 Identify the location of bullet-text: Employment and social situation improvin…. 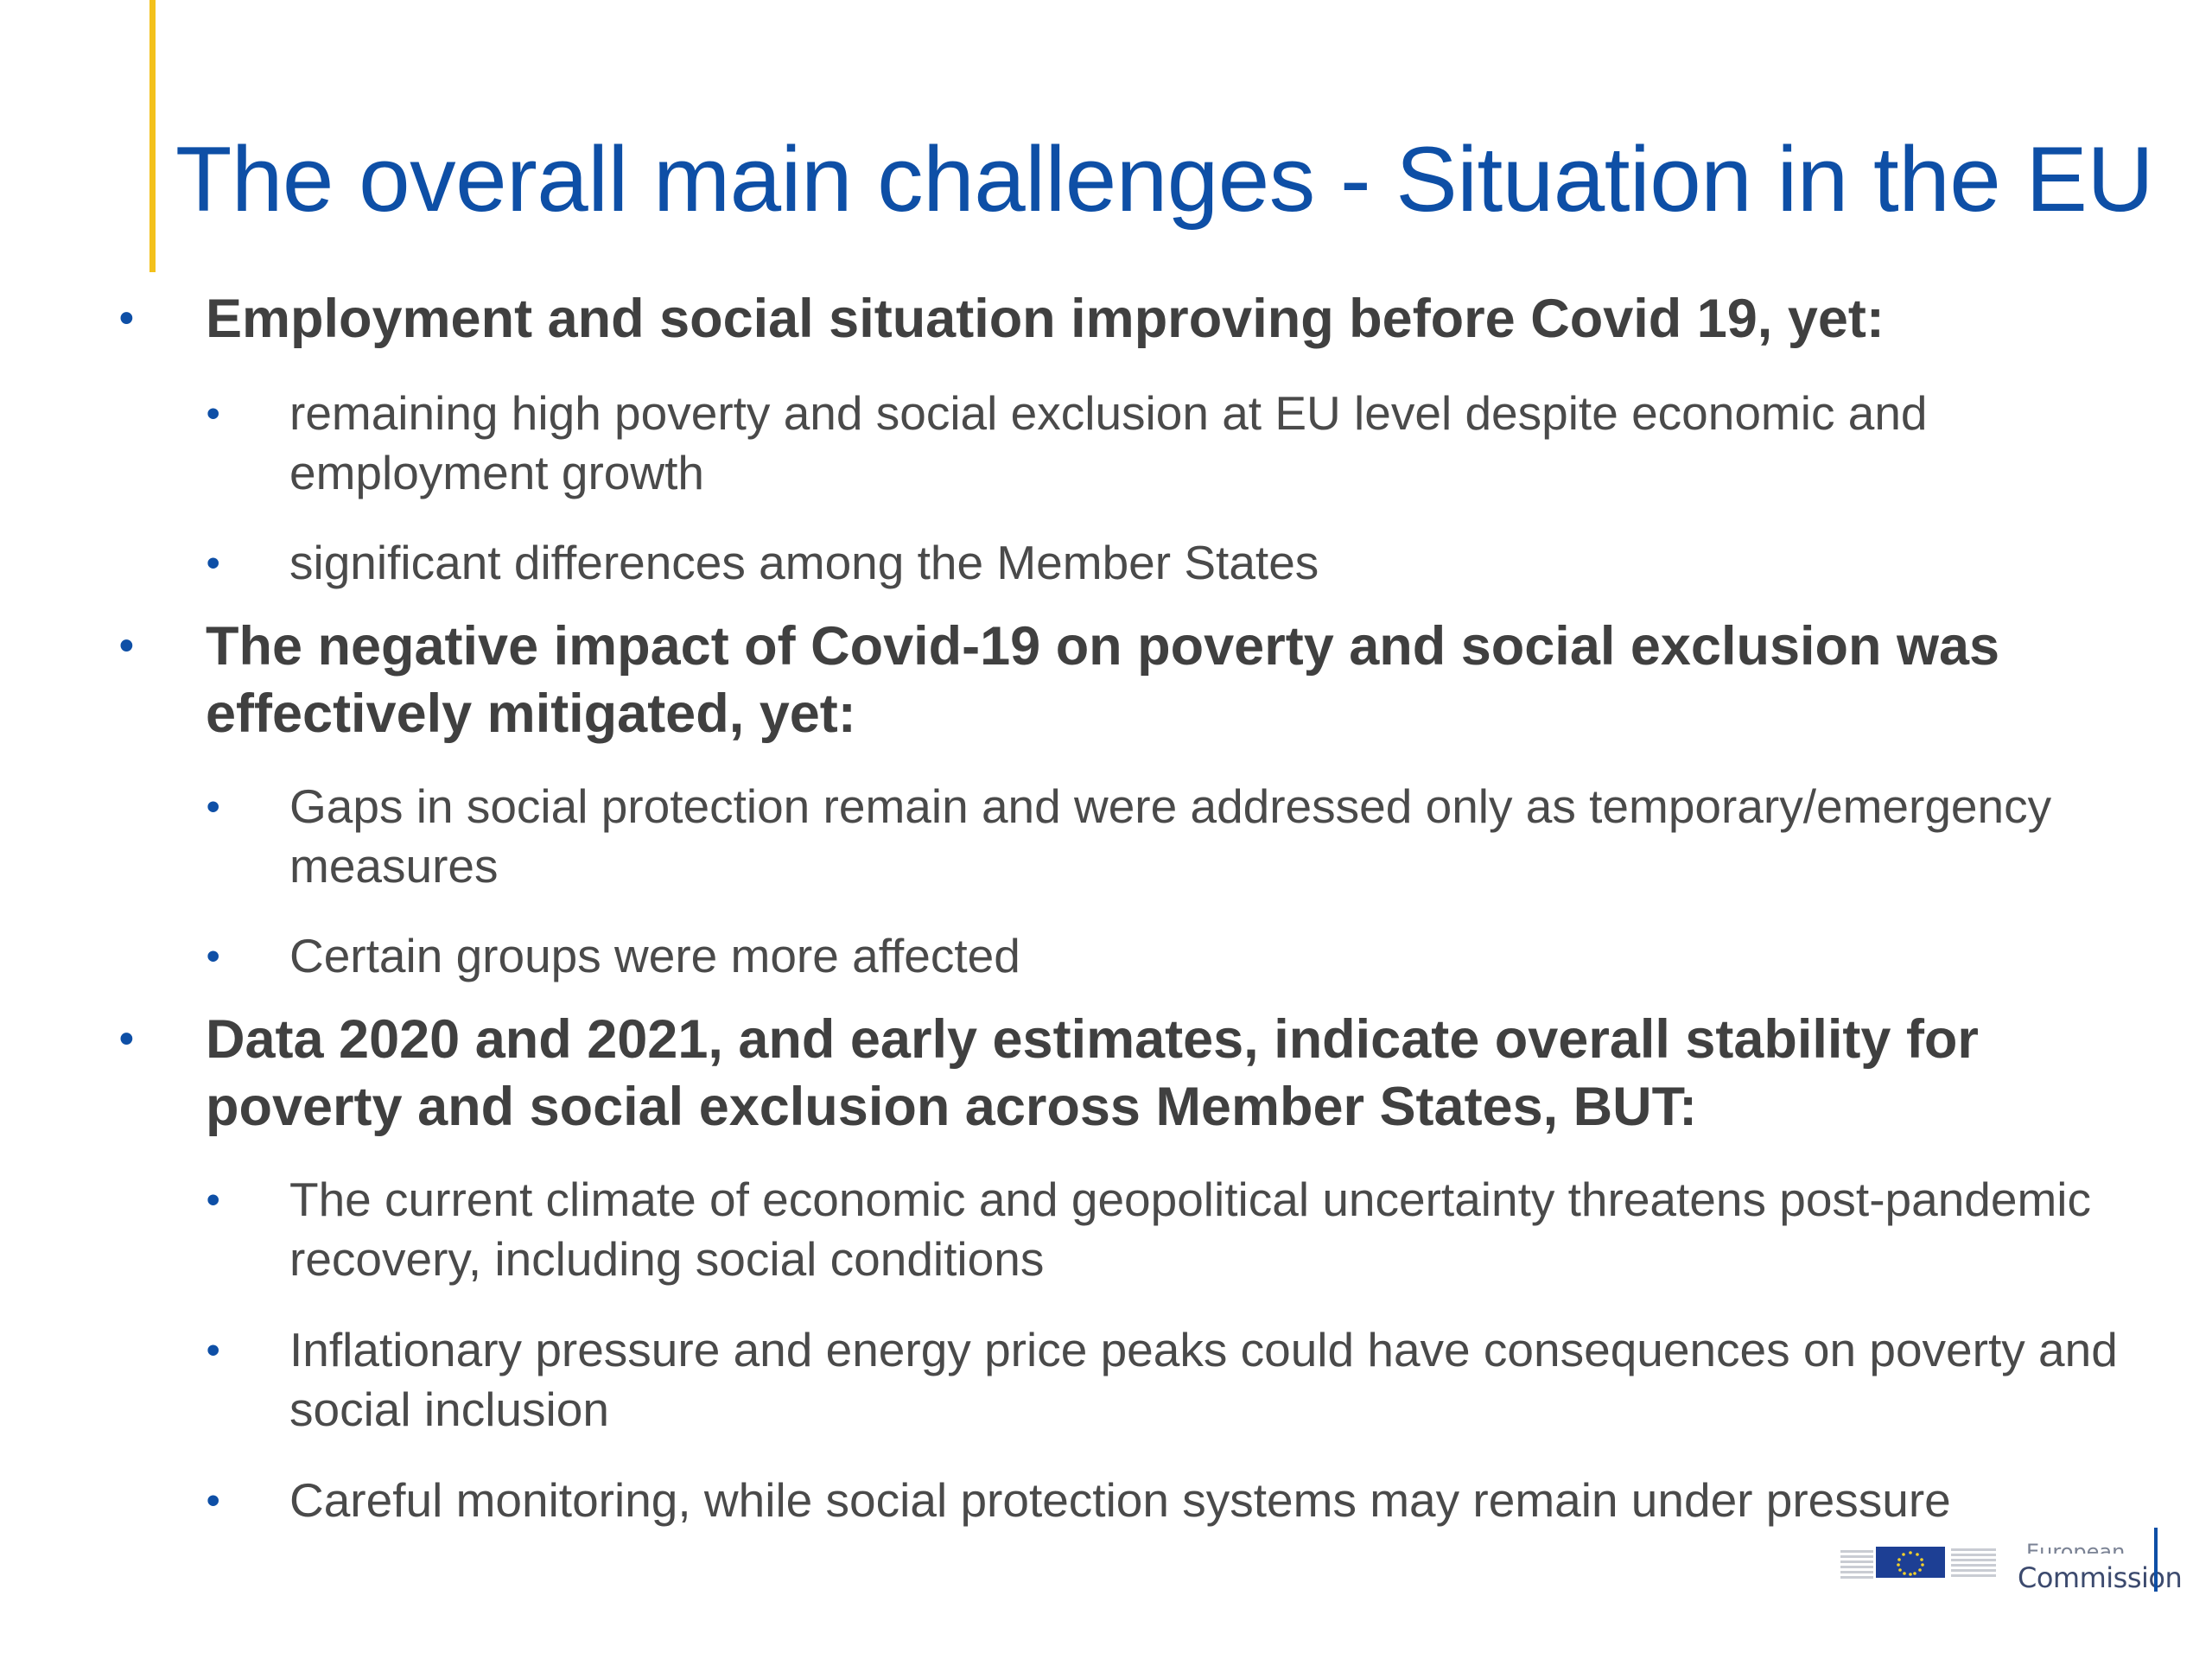
(1045, 319).